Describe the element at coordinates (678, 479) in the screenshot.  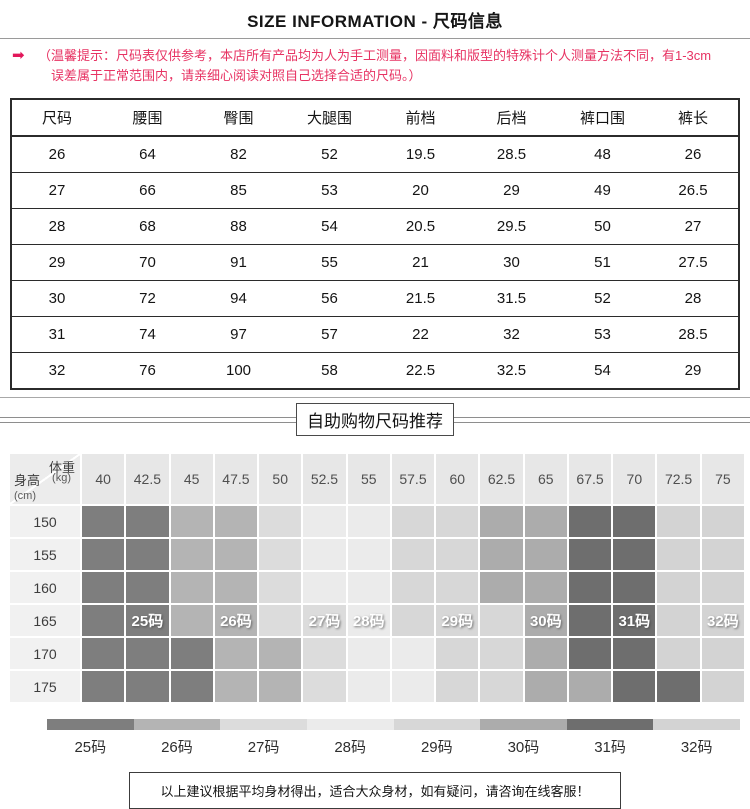
I see `weight-column-header: 72.5` at that location.